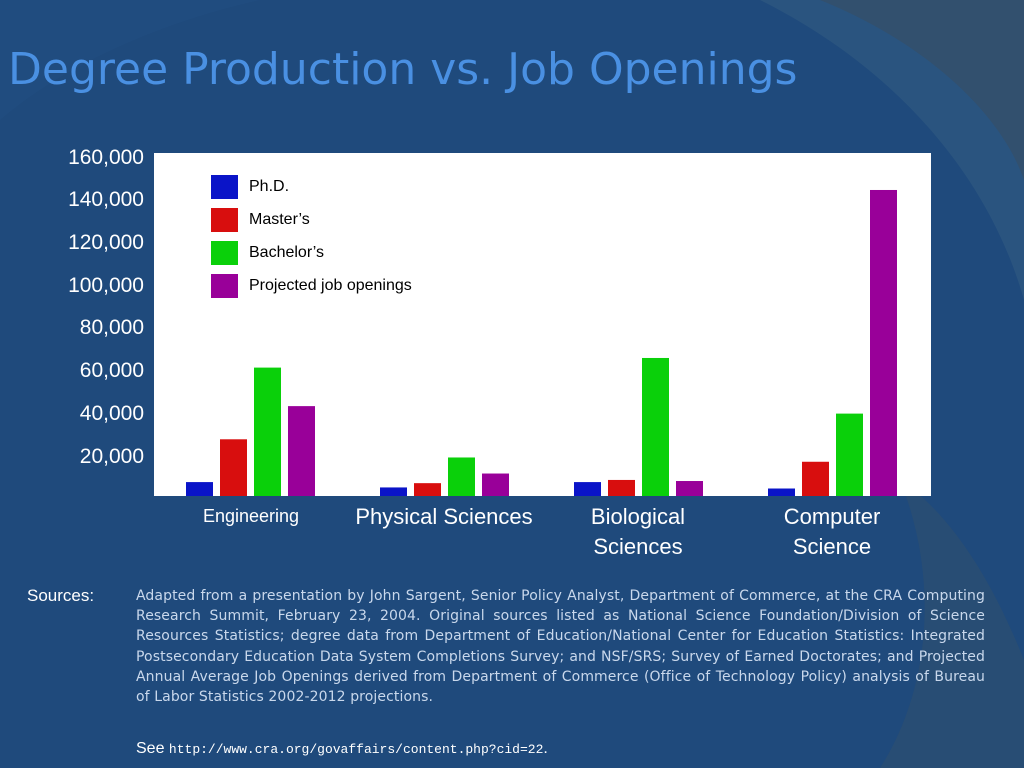 Image resolution: width=1024 pixels, height=768 pixels. What do you see at coordinates (545, 748) in the screenshot?
I see `see-suffix: .` at bounding box center [545, 748].